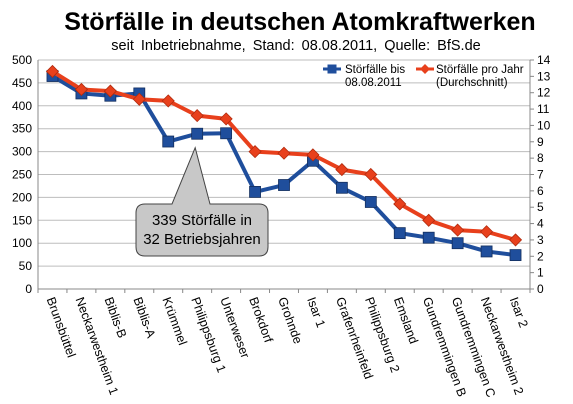  I want to click on y-left-tick-label: 200, so click(22, 197).